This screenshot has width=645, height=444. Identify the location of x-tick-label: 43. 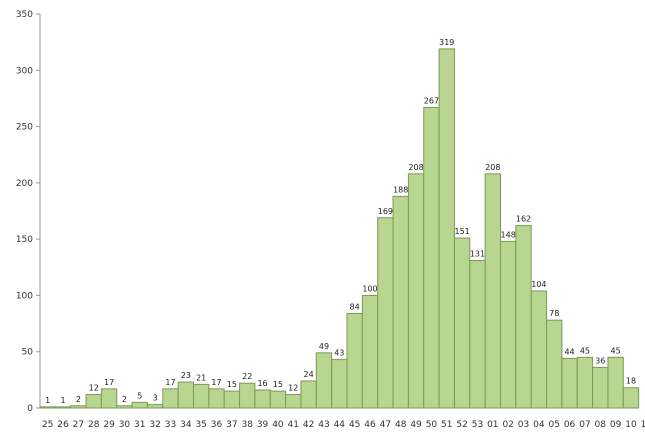
(323, 425).